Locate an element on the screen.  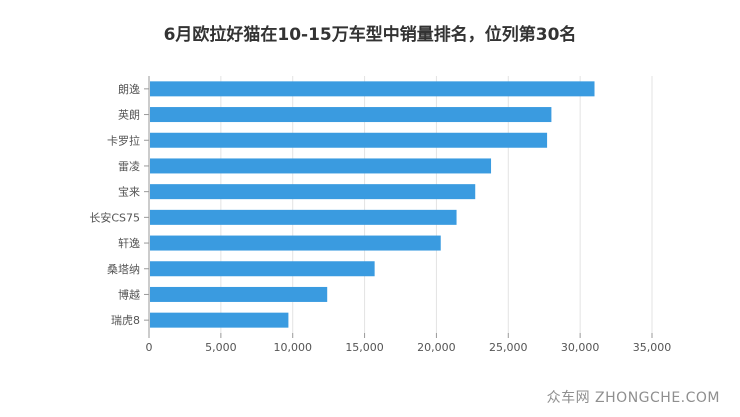
x-tick-label: 20,000 is located at coordinates (436, 347).